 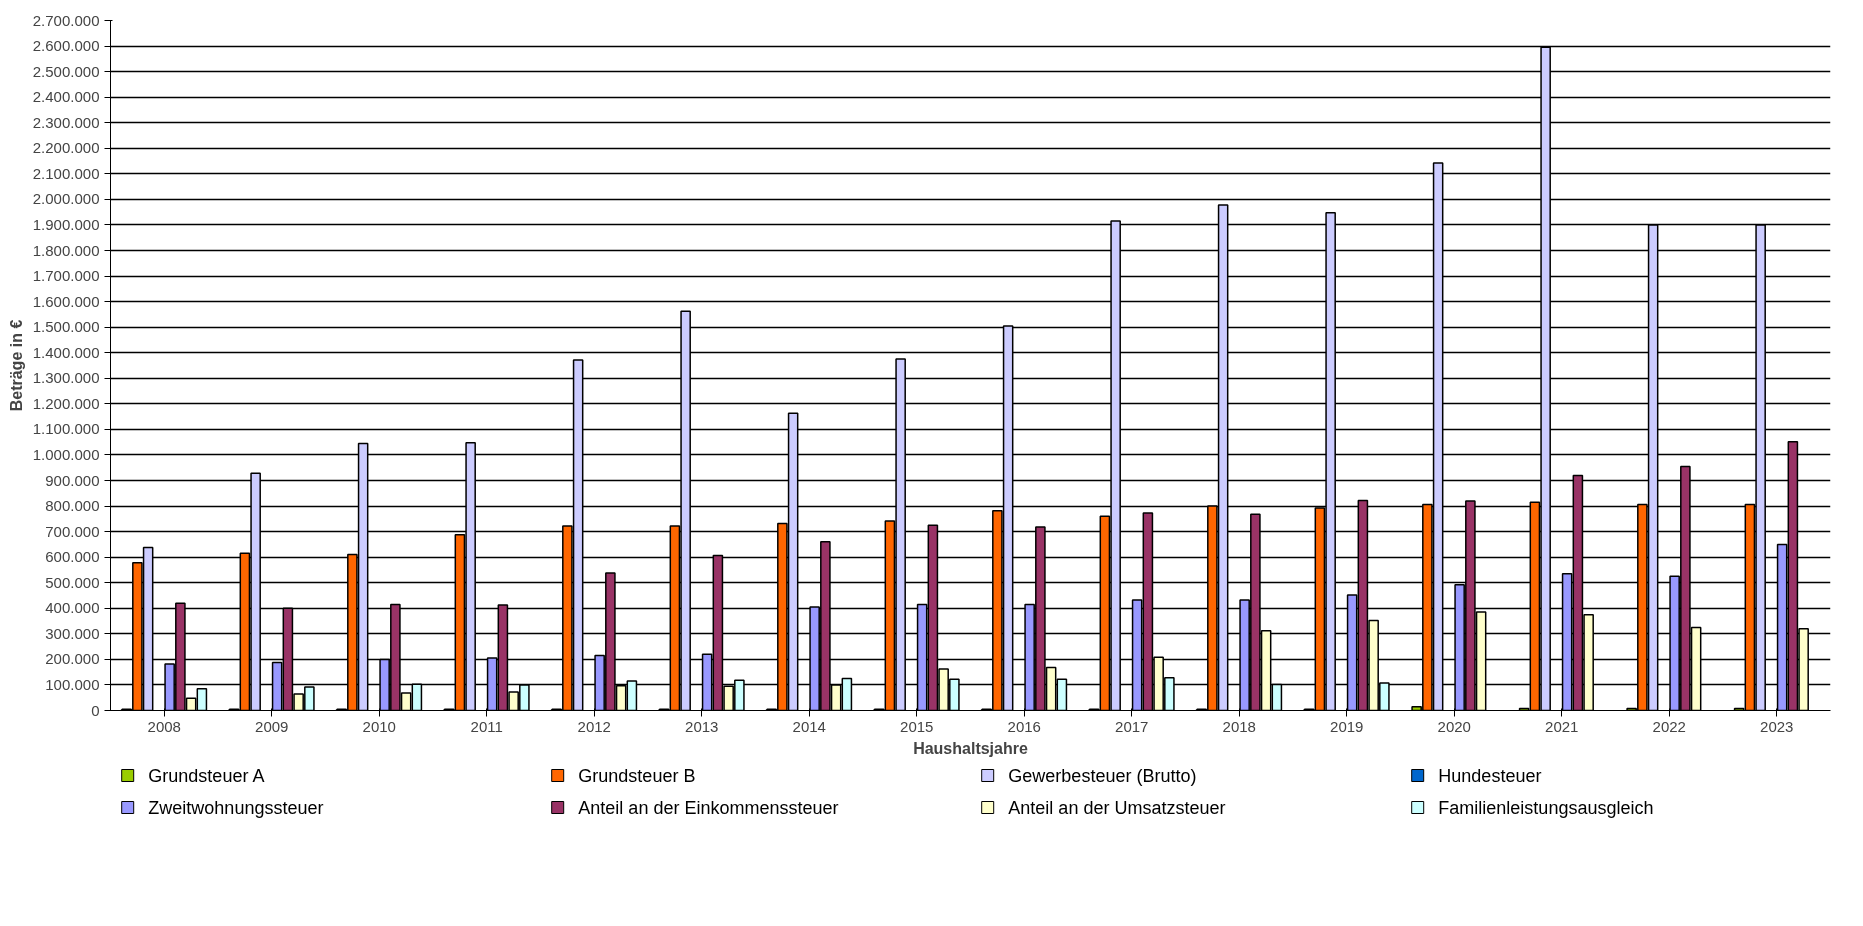 What do you see at coordinates (1562, 726) in the screenshot?
I see `x-tick-label: 2021` at bounding box center [1562, 726].